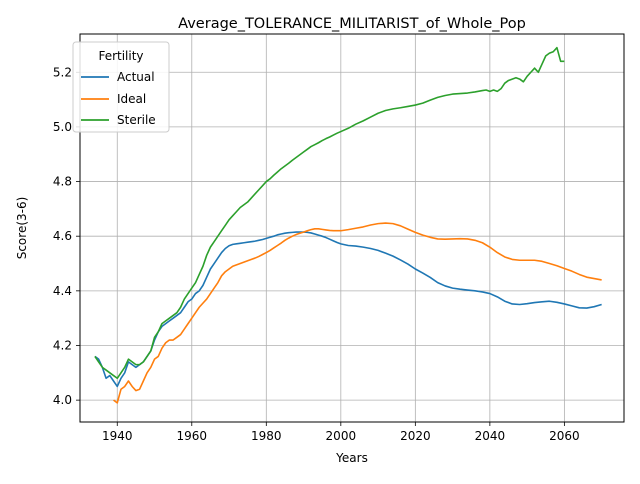  What do you see at coordinates (341, 436) in the screenshot?
I see `x-tick-label: 2000` at bounding box center [341, 436].